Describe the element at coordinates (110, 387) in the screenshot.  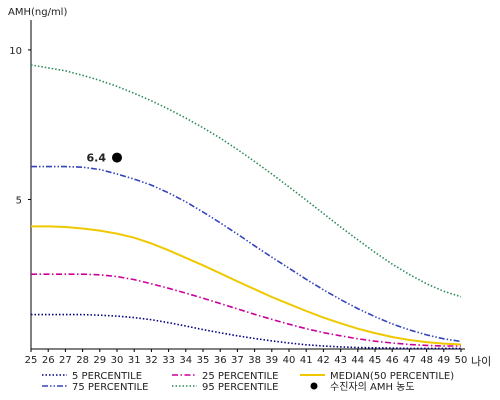
I see `legend-label-3: 75 PERCENTILE` at that location.